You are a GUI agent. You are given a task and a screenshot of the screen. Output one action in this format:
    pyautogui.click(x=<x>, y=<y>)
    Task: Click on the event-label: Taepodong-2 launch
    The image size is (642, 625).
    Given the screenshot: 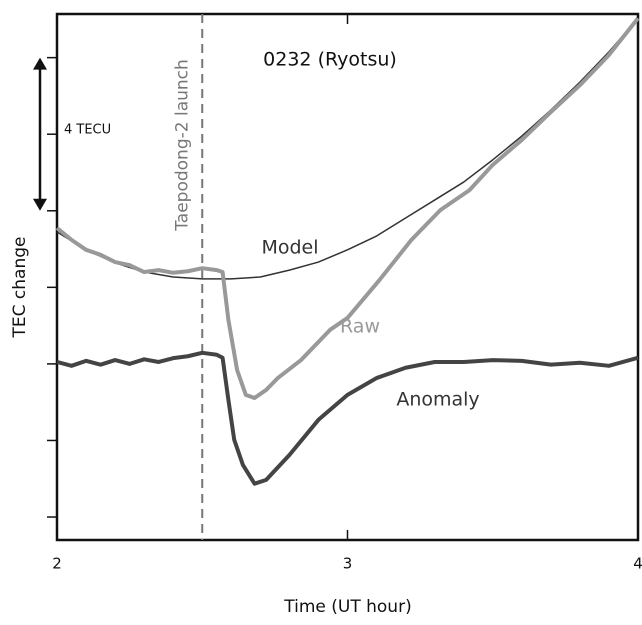 What is the action you would take?
    pyautogui.click(x=182, y=145)
    